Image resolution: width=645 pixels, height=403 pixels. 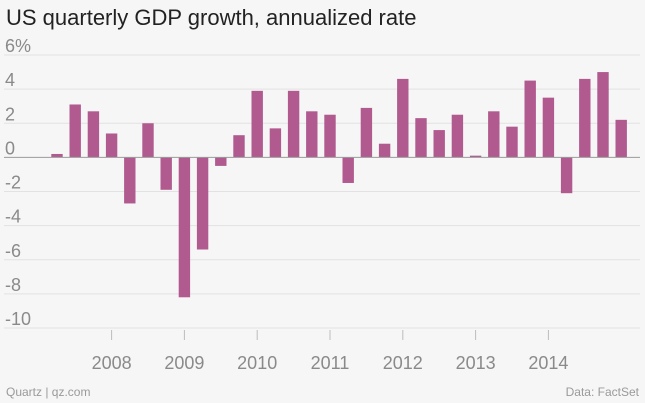 I want to click on x-tick-label-2012: 2012, so click(x=403, y=363).